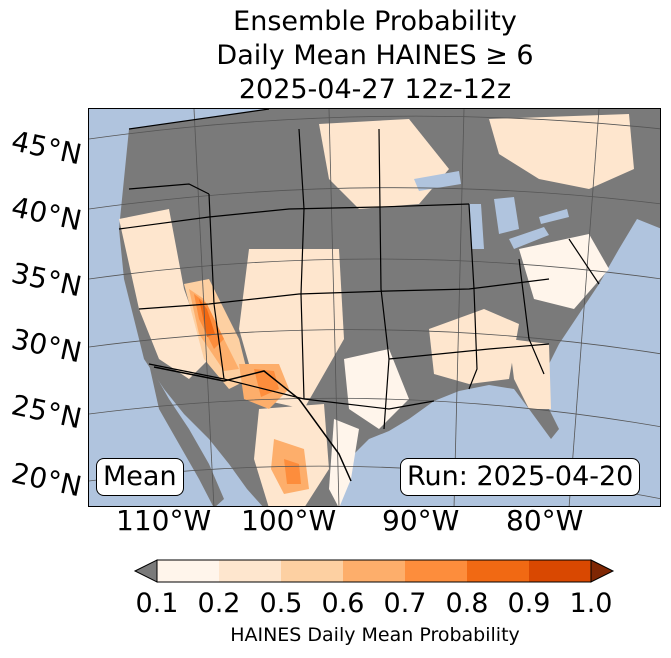  I want to click on colorbar-tick: 0.6, so click(343, 603).